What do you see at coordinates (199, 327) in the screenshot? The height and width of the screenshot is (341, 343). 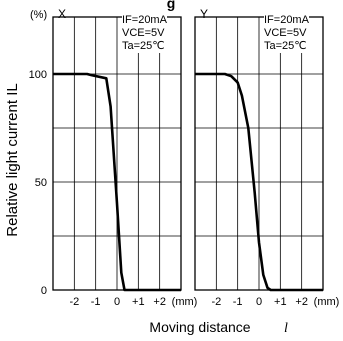 I see `x-axis-label: Moving distance` at bounding box center [199, 327].